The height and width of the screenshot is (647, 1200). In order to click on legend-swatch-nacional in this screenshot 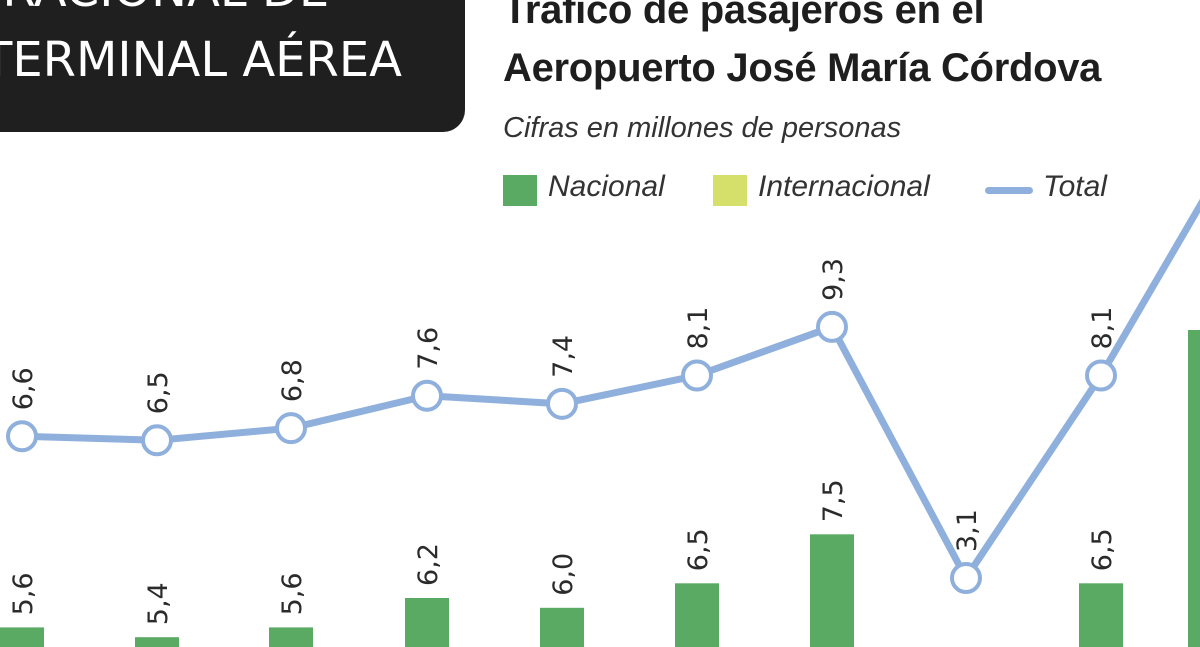, I will do `click(520, 190)`.